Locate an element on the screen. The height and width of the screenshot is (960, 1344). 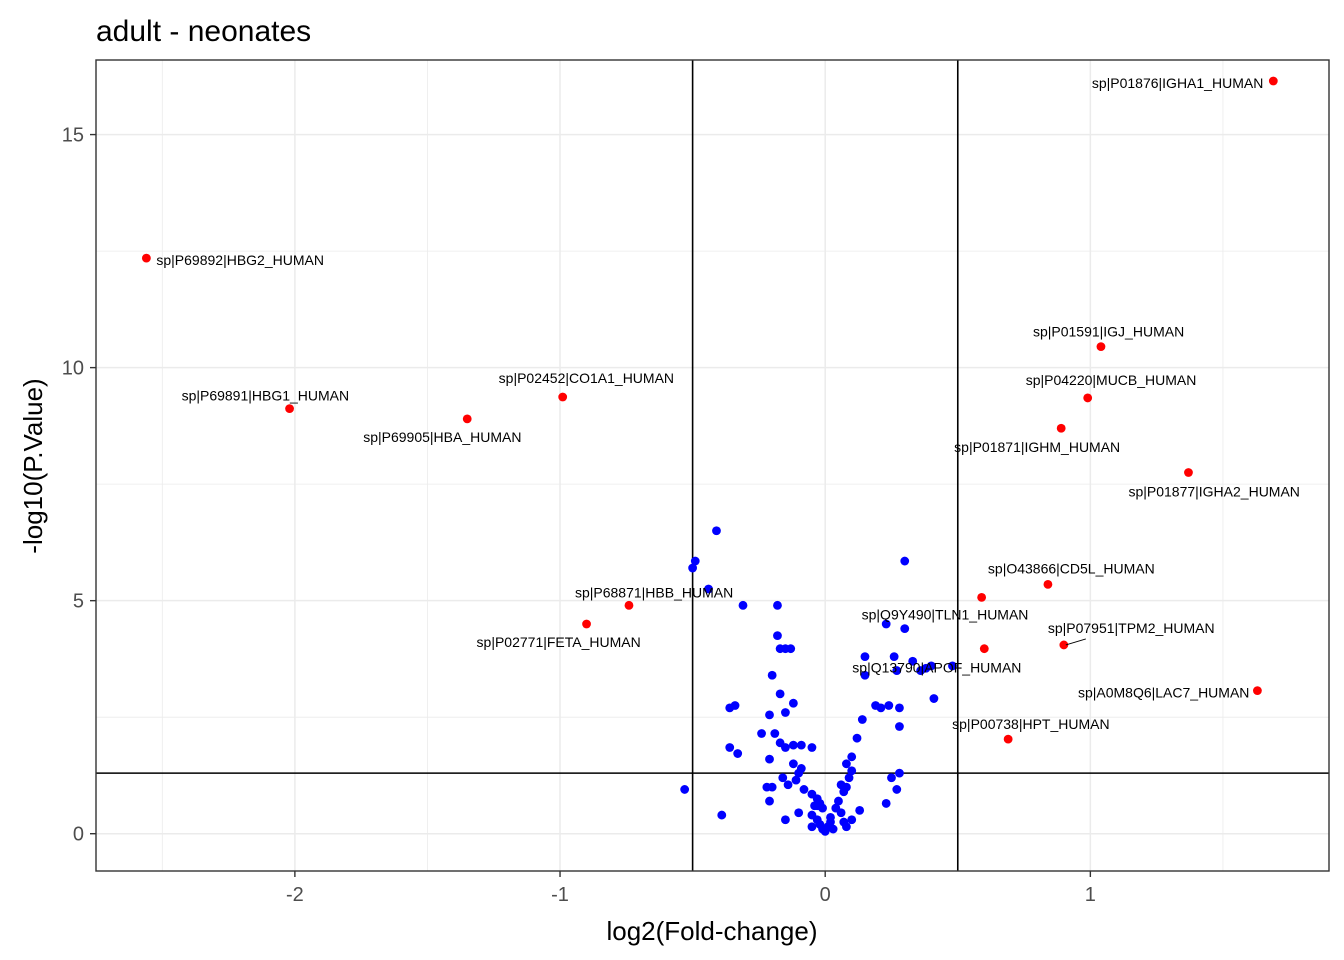
chart-title: adult - neonates is located at coordinates (203, 31).